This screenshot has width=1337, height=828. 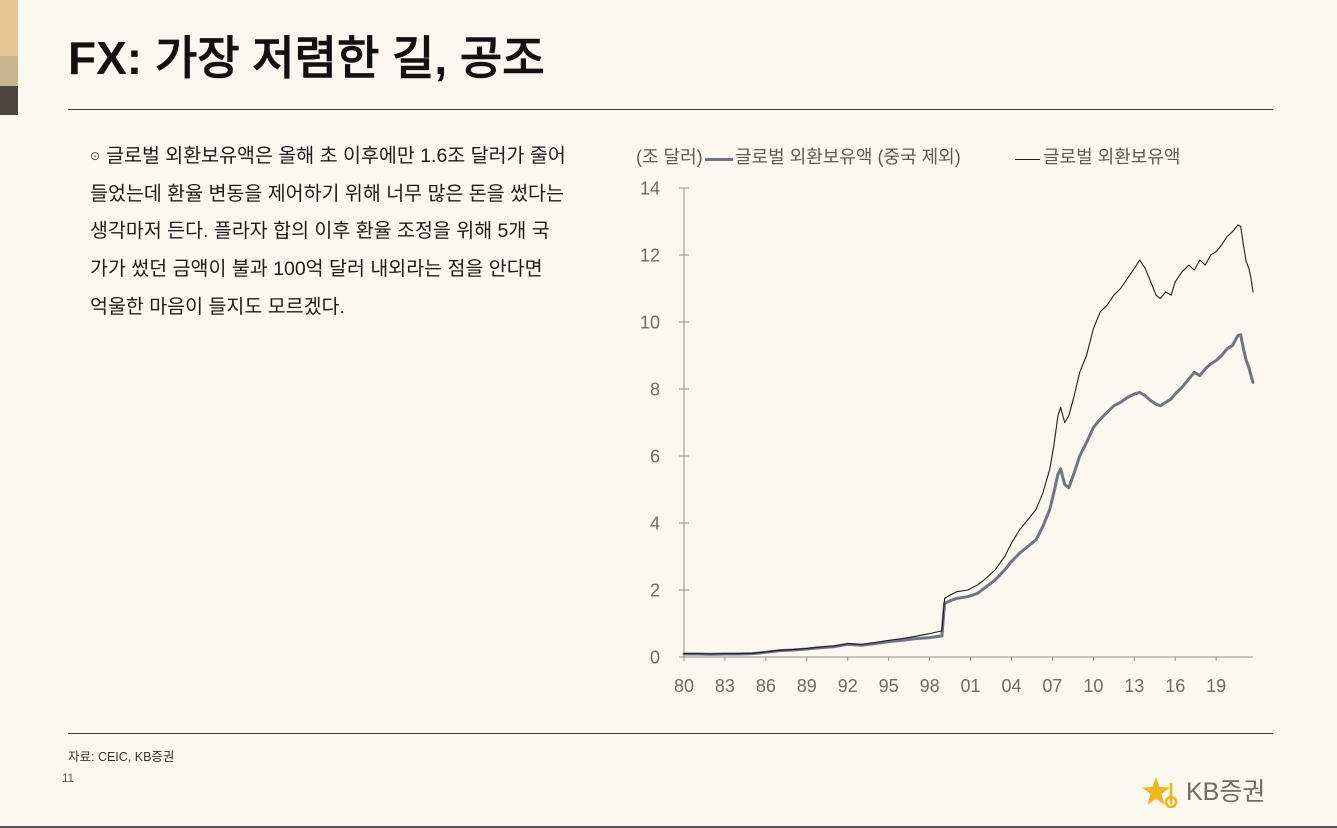 I want to click on x-tick-label: 07, so click(x=1052, y=686).